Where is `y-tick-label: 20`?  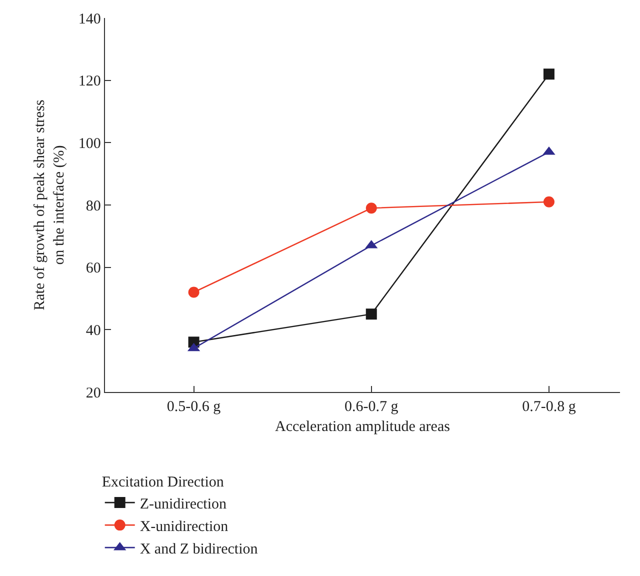
y-tick-label: 20 is located at coordinates (93, 393).